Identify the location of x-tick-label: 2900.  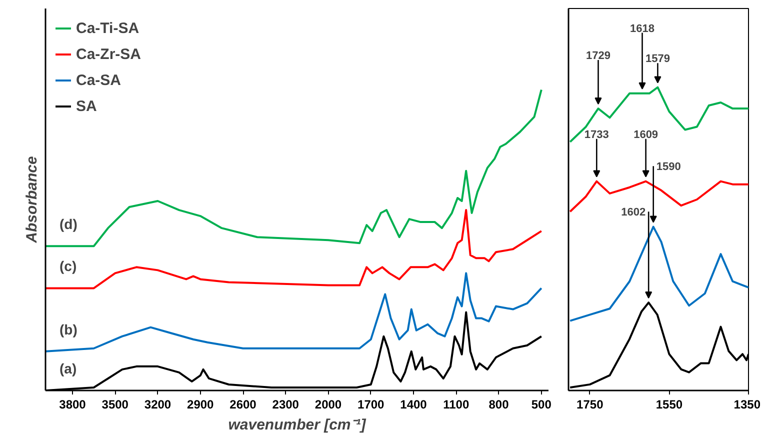
(200, 405).